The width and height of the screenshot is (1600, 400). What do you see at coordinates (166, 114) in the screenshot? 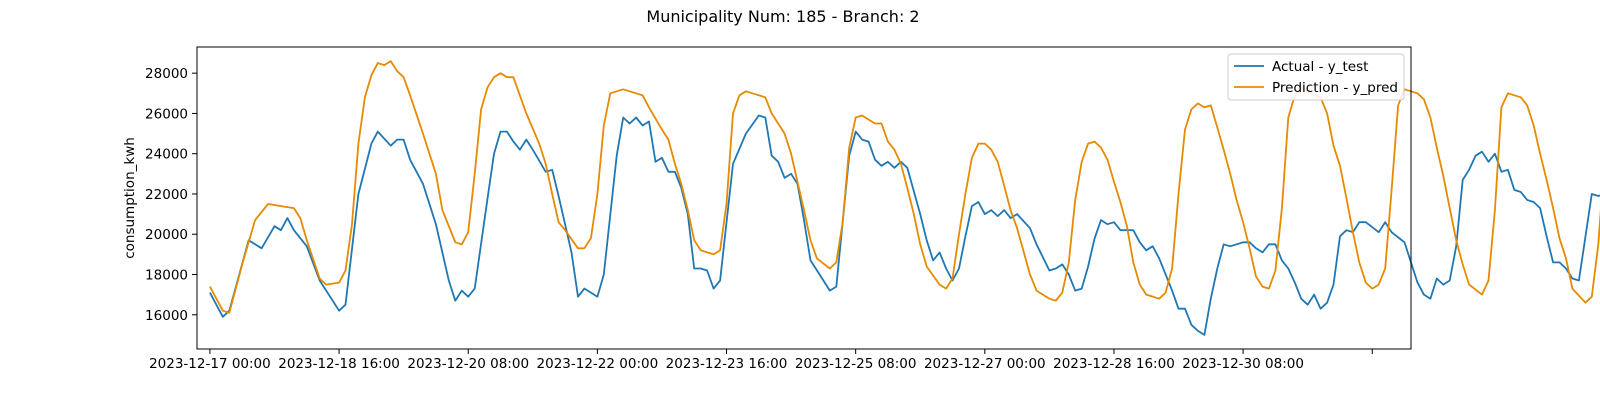
I see `y-tick-label: 26000` at bounding box center [166, 114].